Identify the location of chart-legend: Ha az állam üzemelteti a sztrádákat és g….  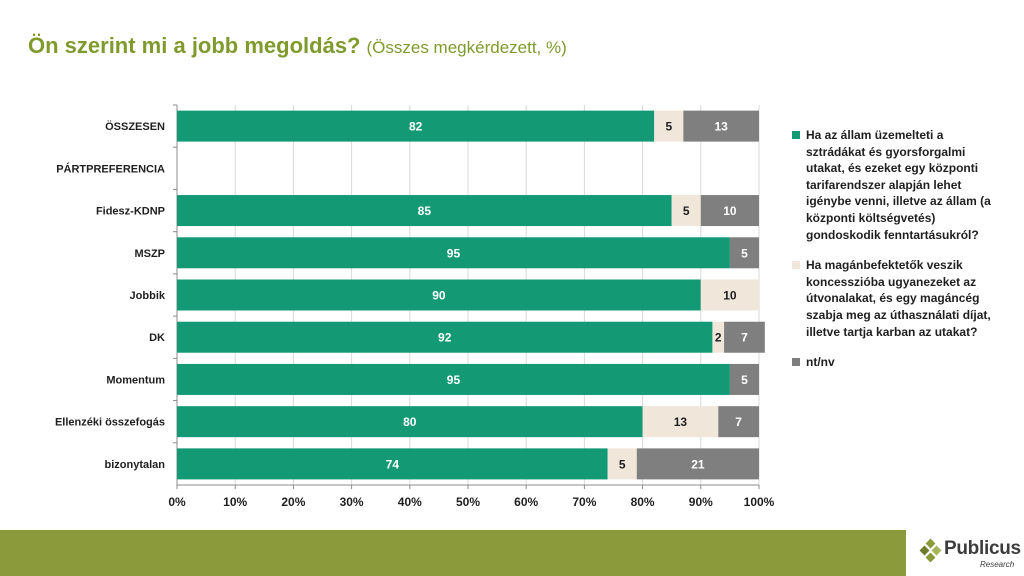
(892, 256).